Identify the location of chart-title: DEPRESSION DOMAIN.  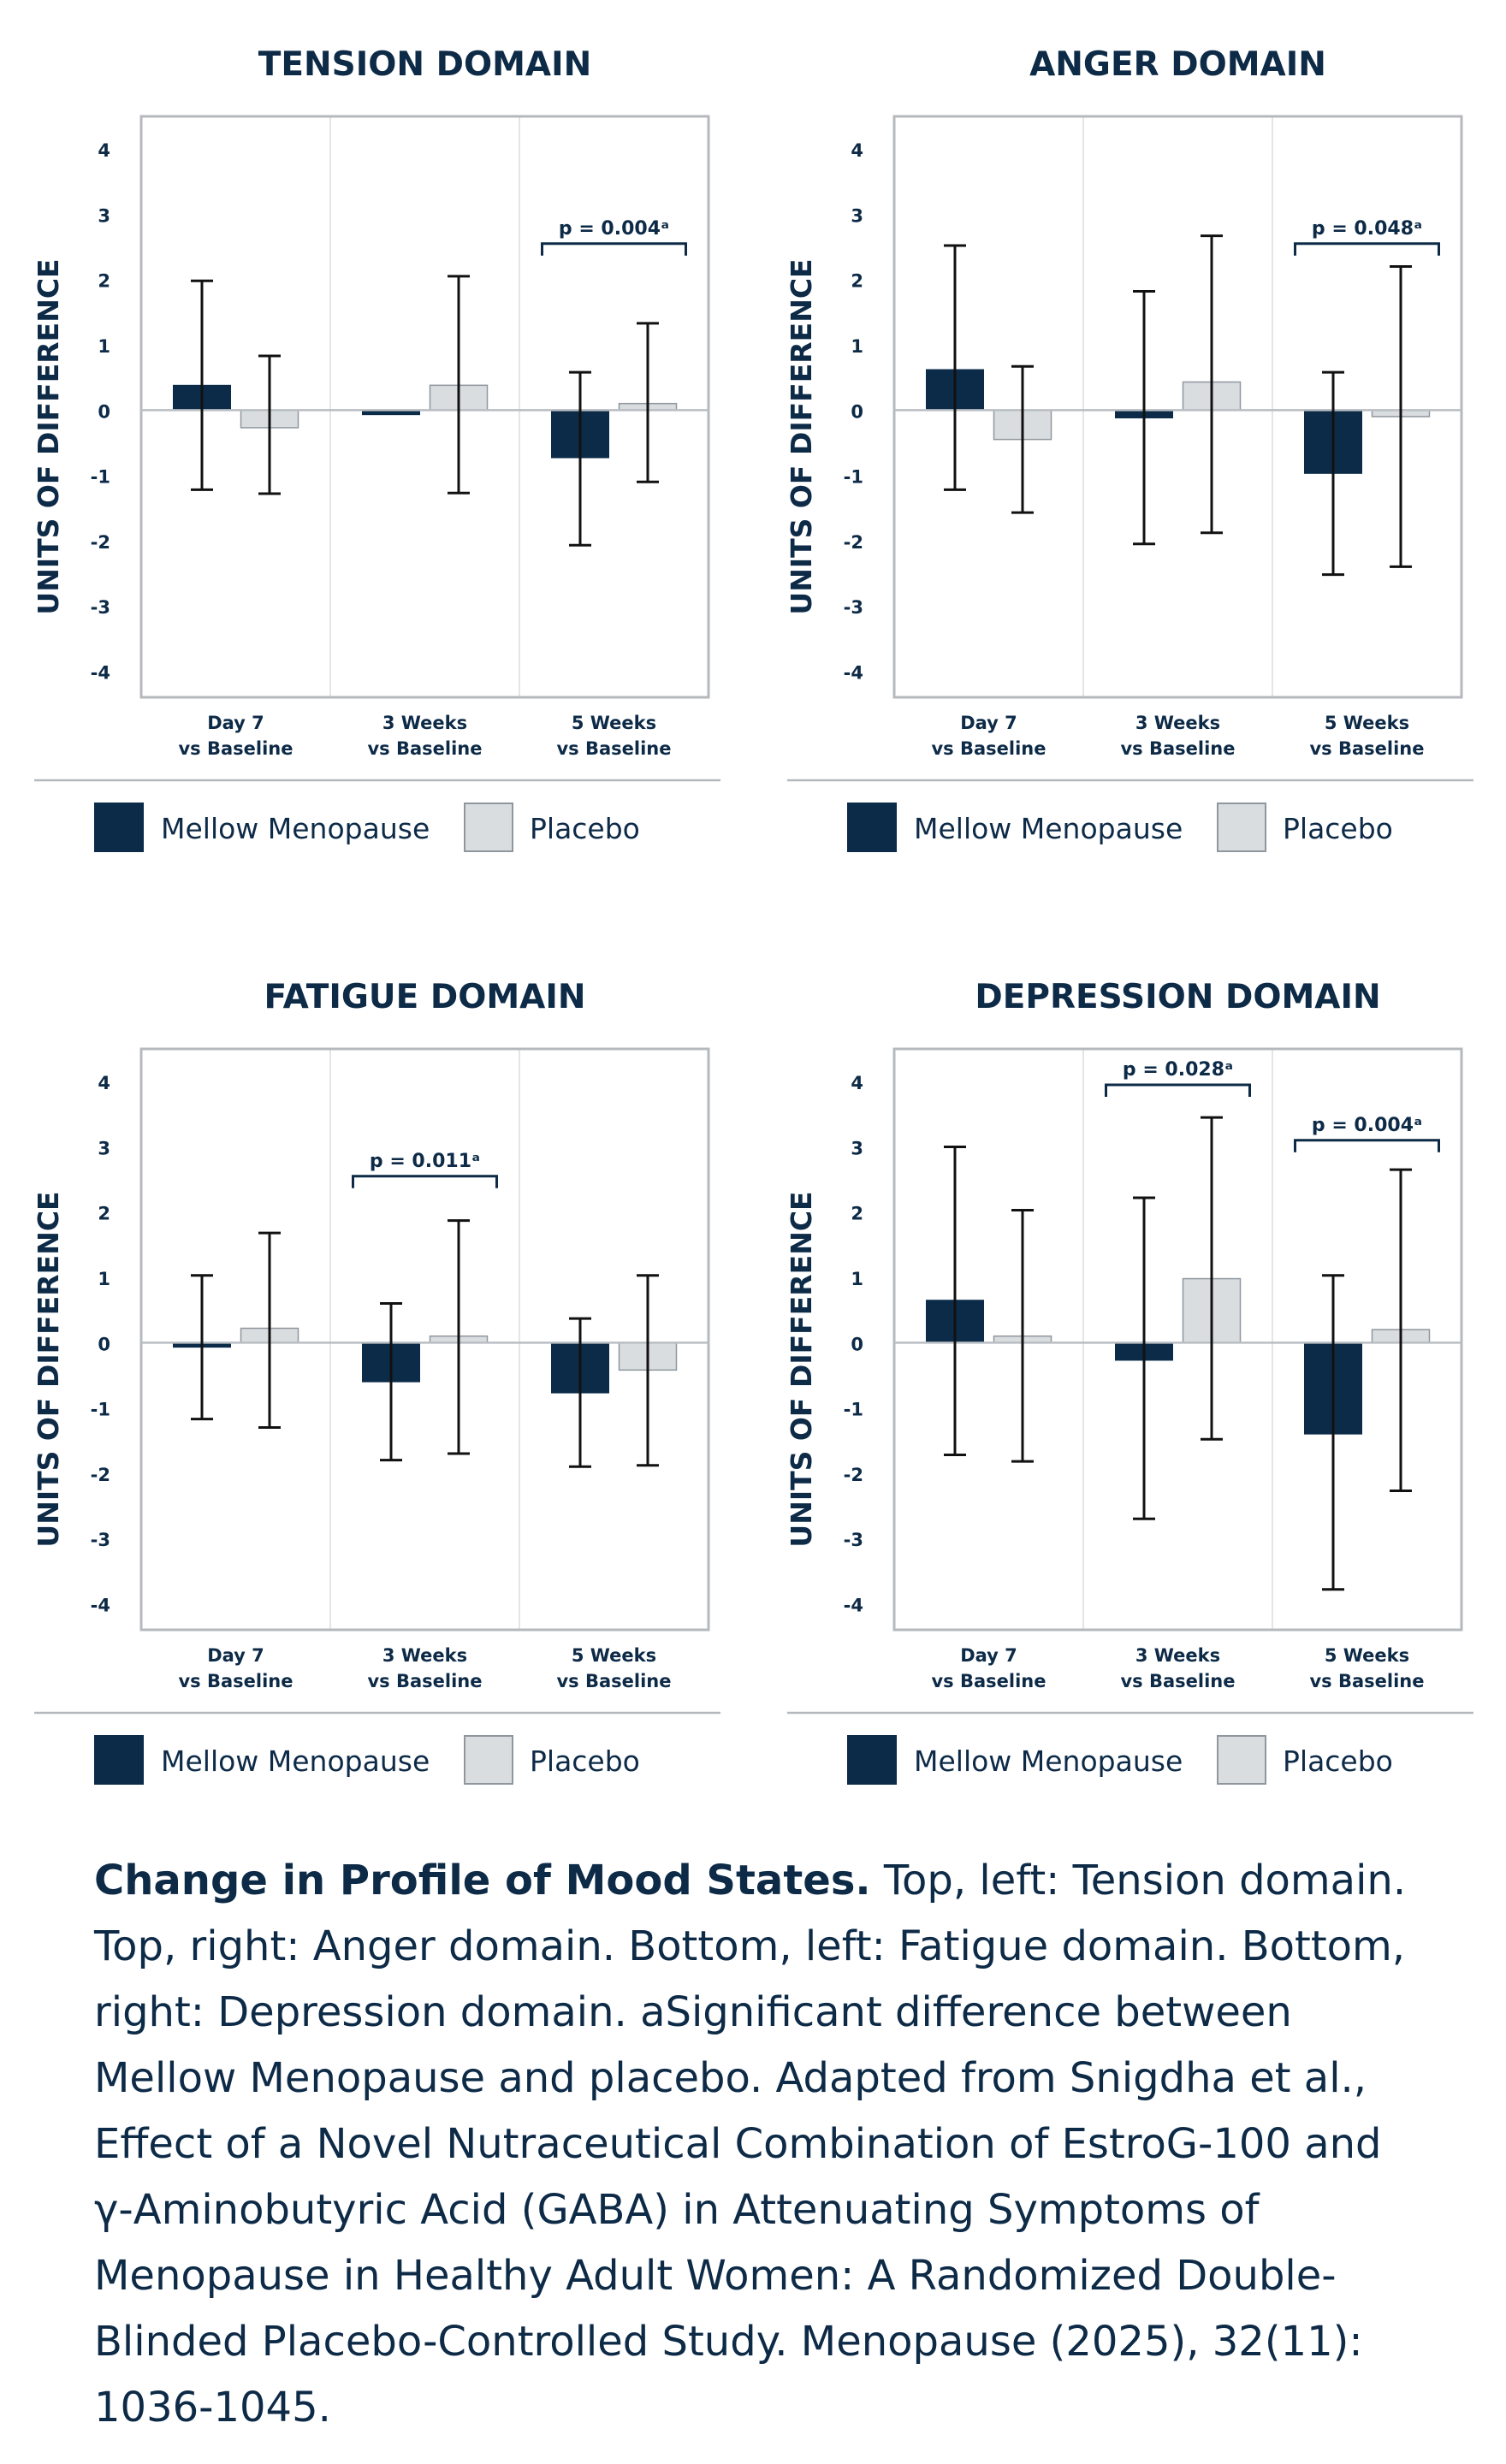
(1178, 997).